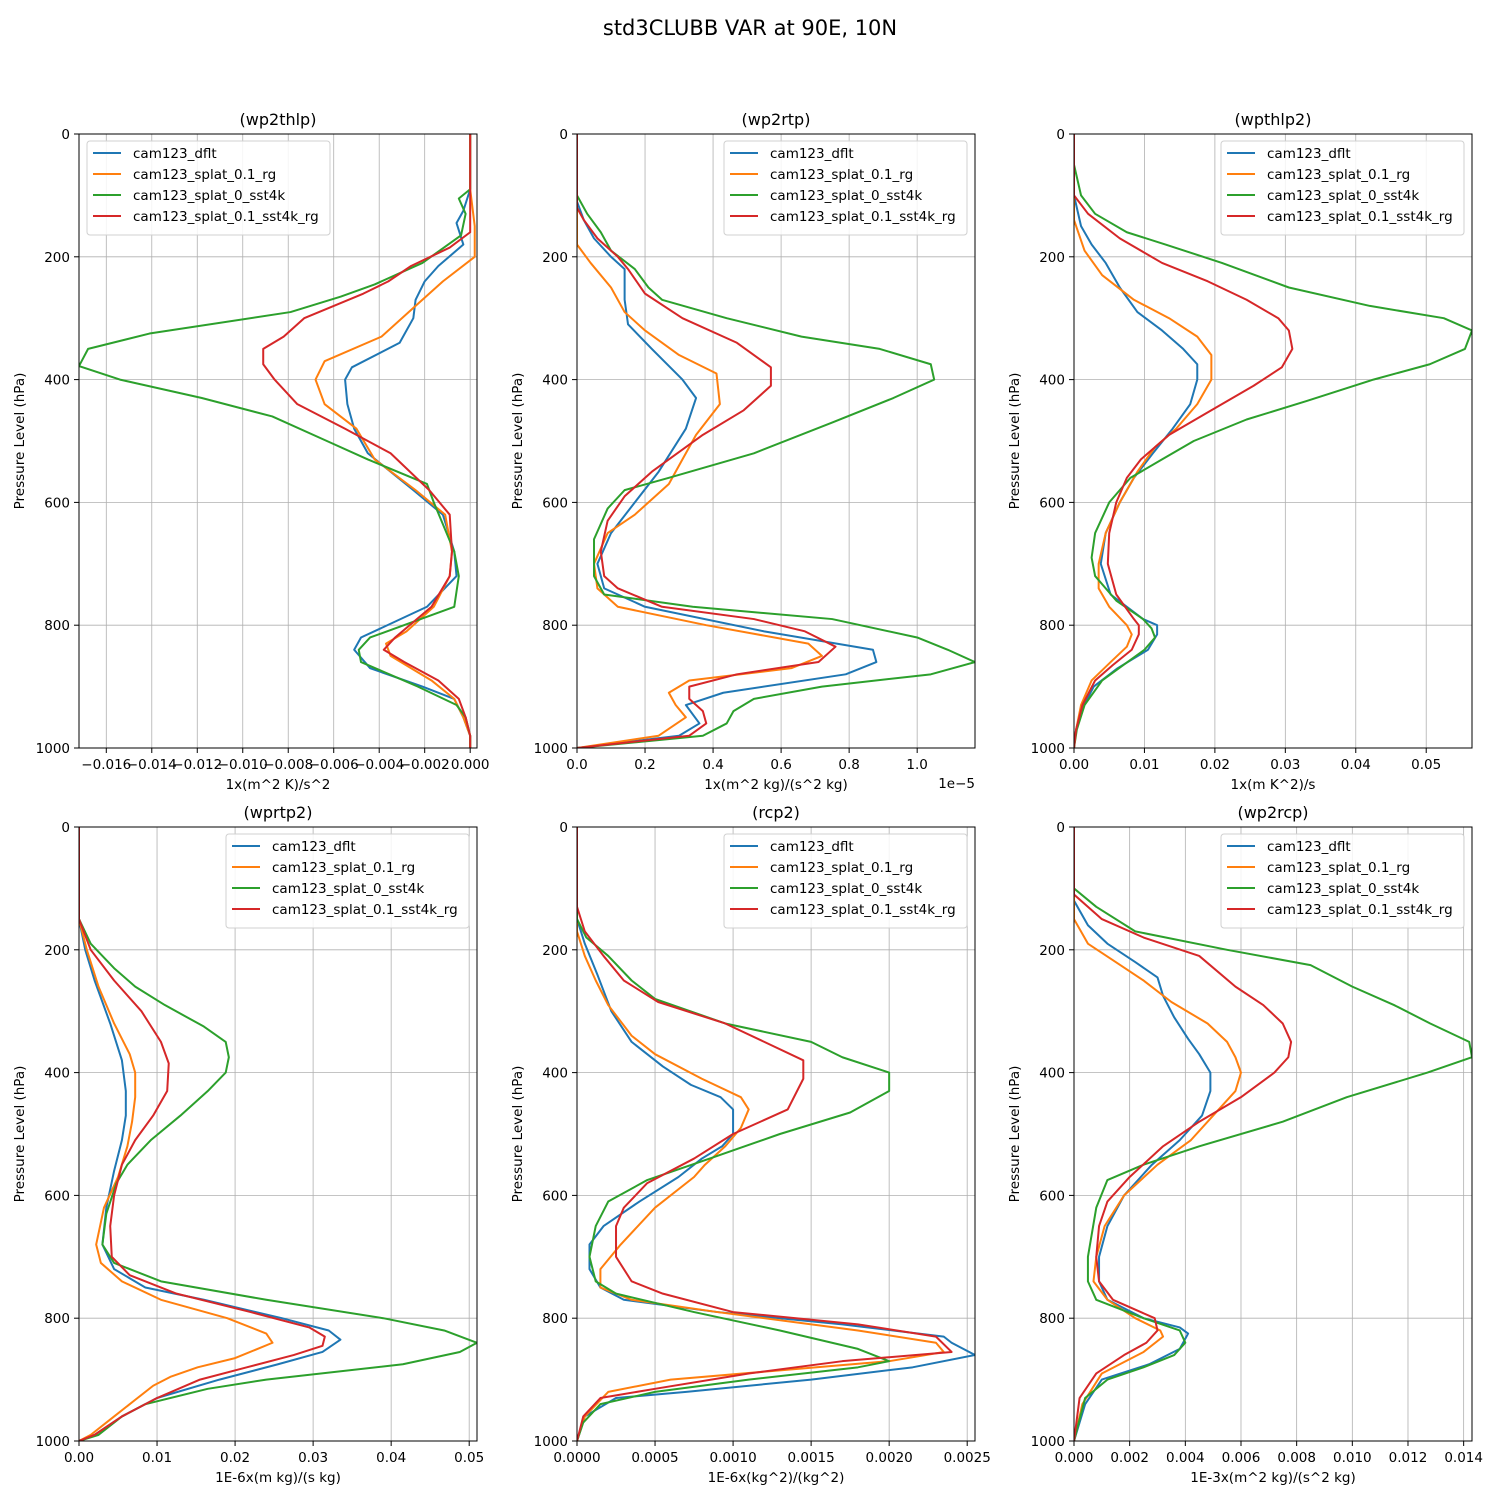 The image size is (1500, 1500). I want to click on x-axis-label: 1E-6x(kg^2)/(kg^2), so click(776, 1478).